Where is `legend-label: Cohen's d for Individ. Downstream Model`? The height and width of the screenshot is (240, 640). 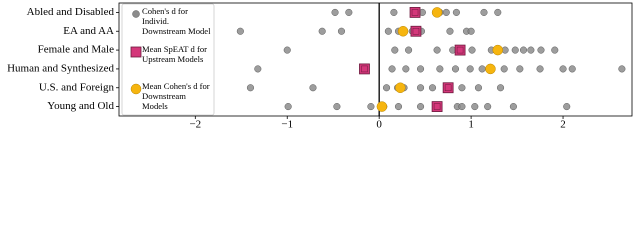
legend-label: Cohen's d for Individ. Downstream Model is located at coordinates (176, 21).